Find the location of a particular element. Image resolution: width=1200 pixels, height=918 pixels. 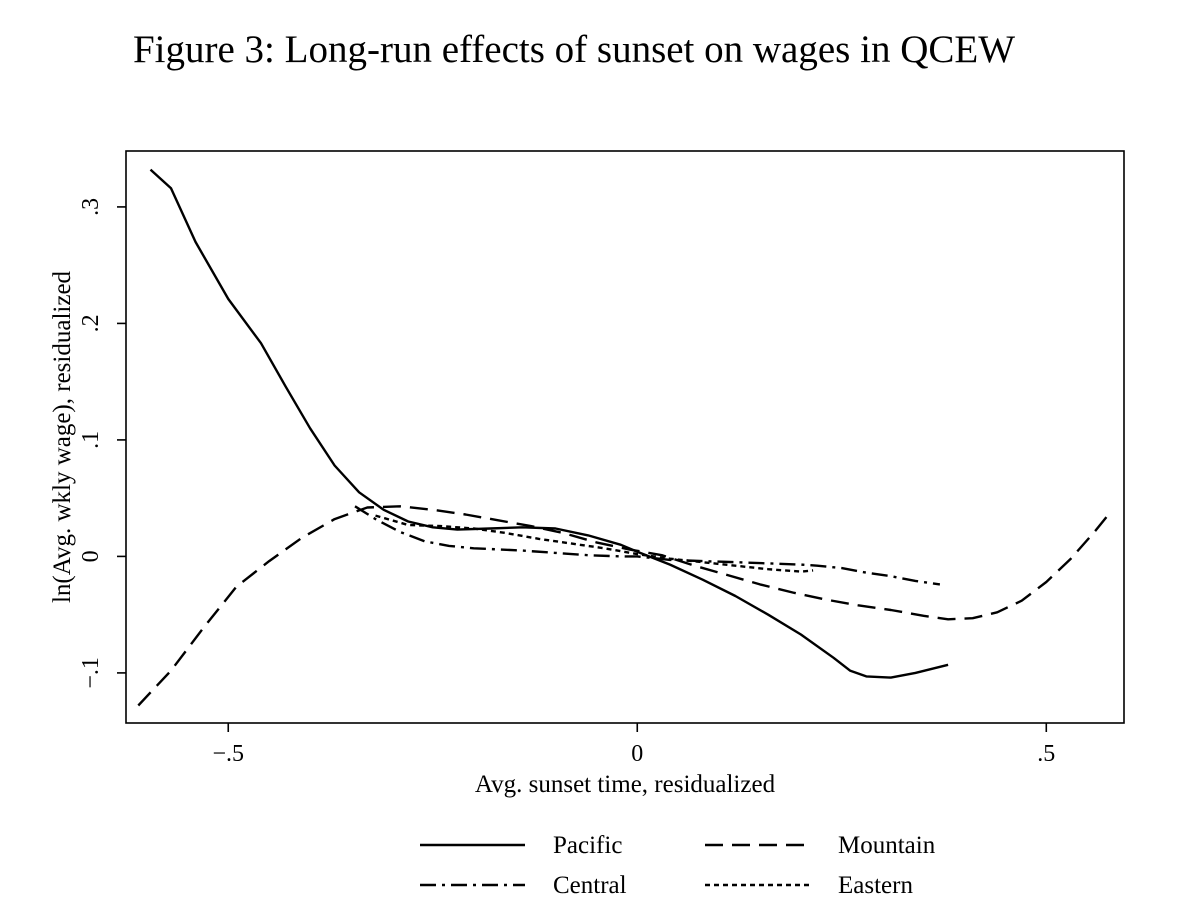

y-axis: −.1 0 .1 .2 .3 is located at coordinates (102, 443).